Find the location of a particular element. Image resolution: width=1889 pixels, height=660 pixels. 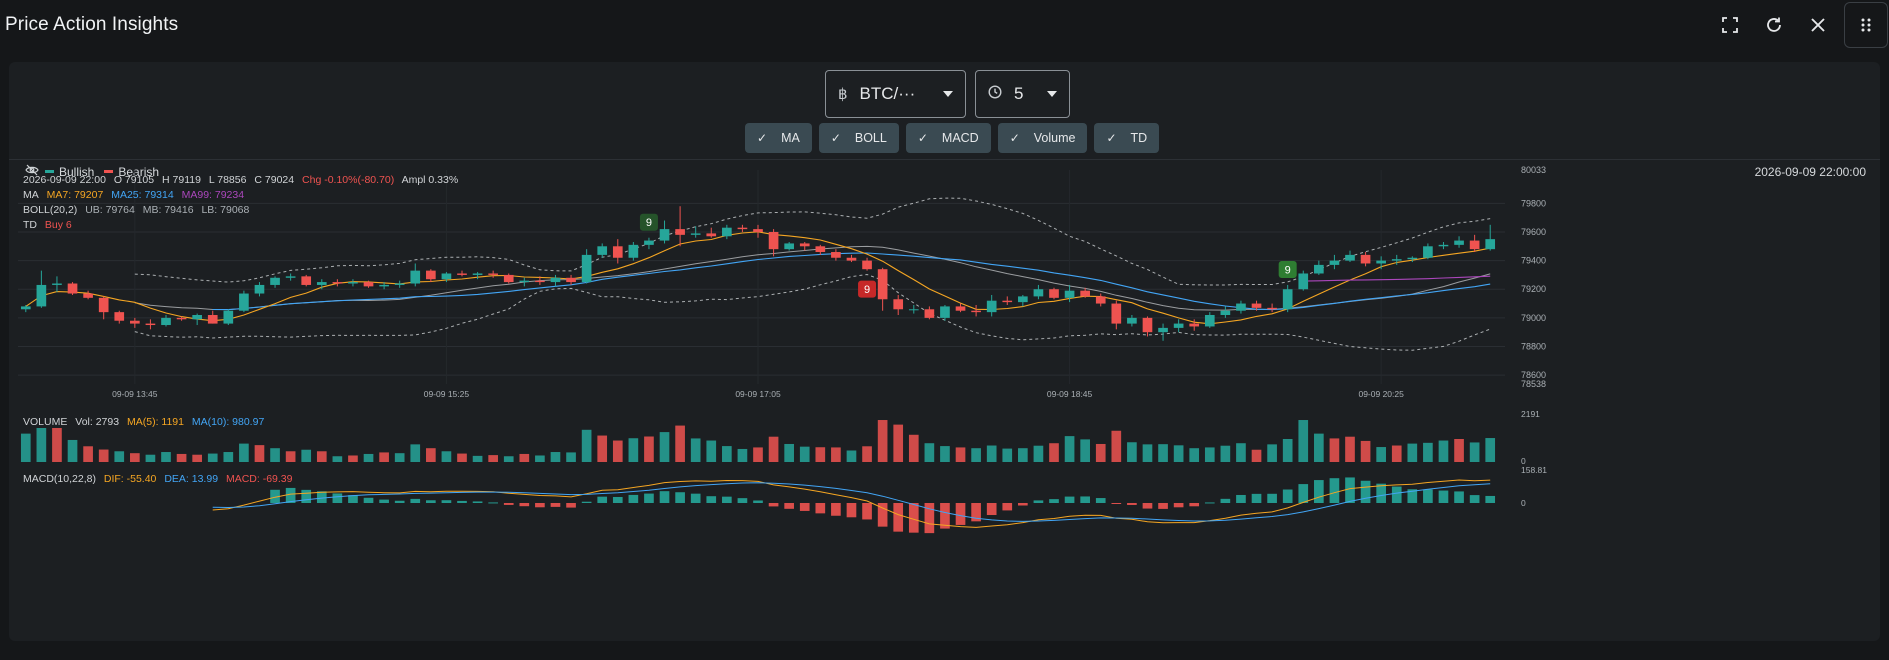

apps-menu-button is located at coordinates (1866, 25).